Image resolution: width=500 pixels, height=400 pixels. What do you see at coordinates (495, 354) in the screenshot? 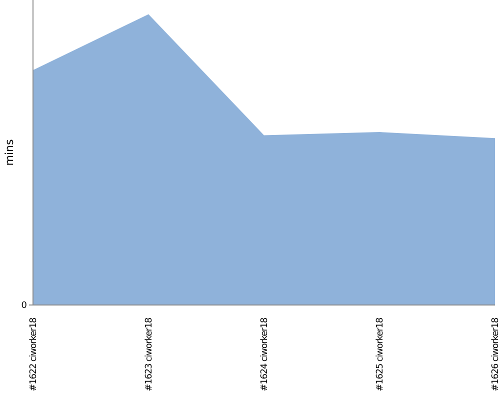
I see `x-tick-label: #1626 ciworker18` at bounding box center [495, 354].